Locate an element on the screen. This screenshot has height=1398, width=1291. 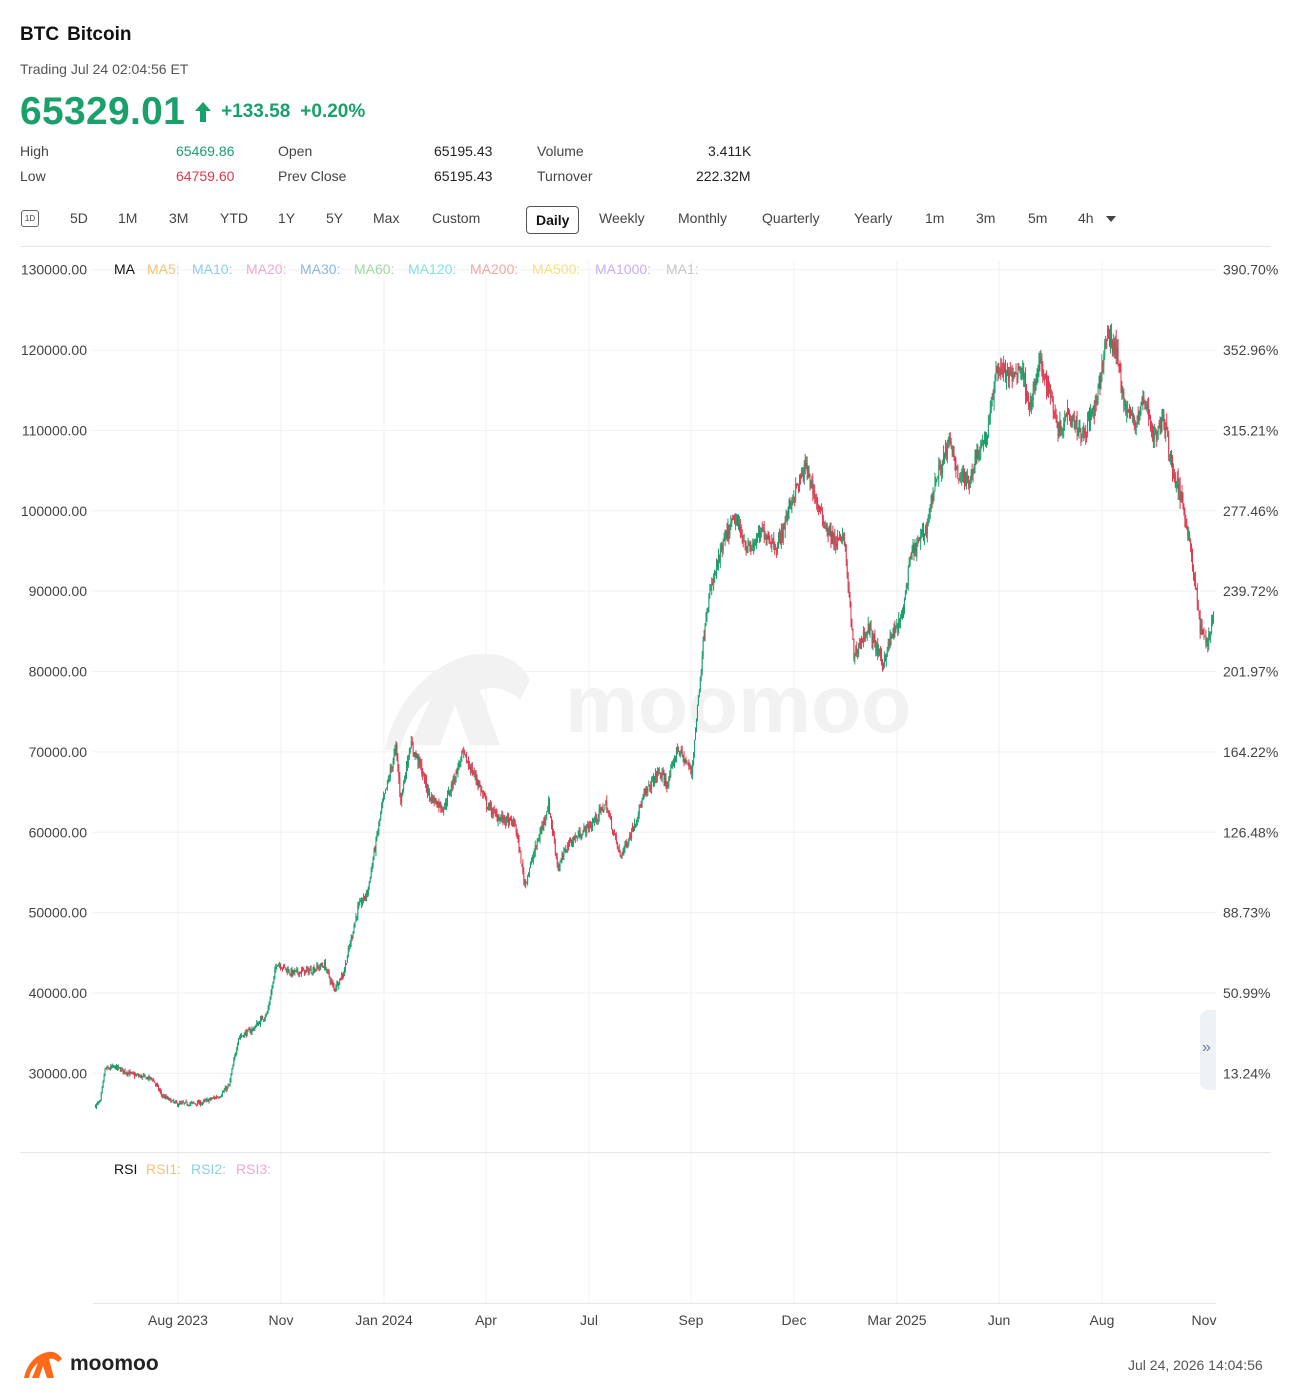
chevron-down-icon is located at coordinates (1111, 219).